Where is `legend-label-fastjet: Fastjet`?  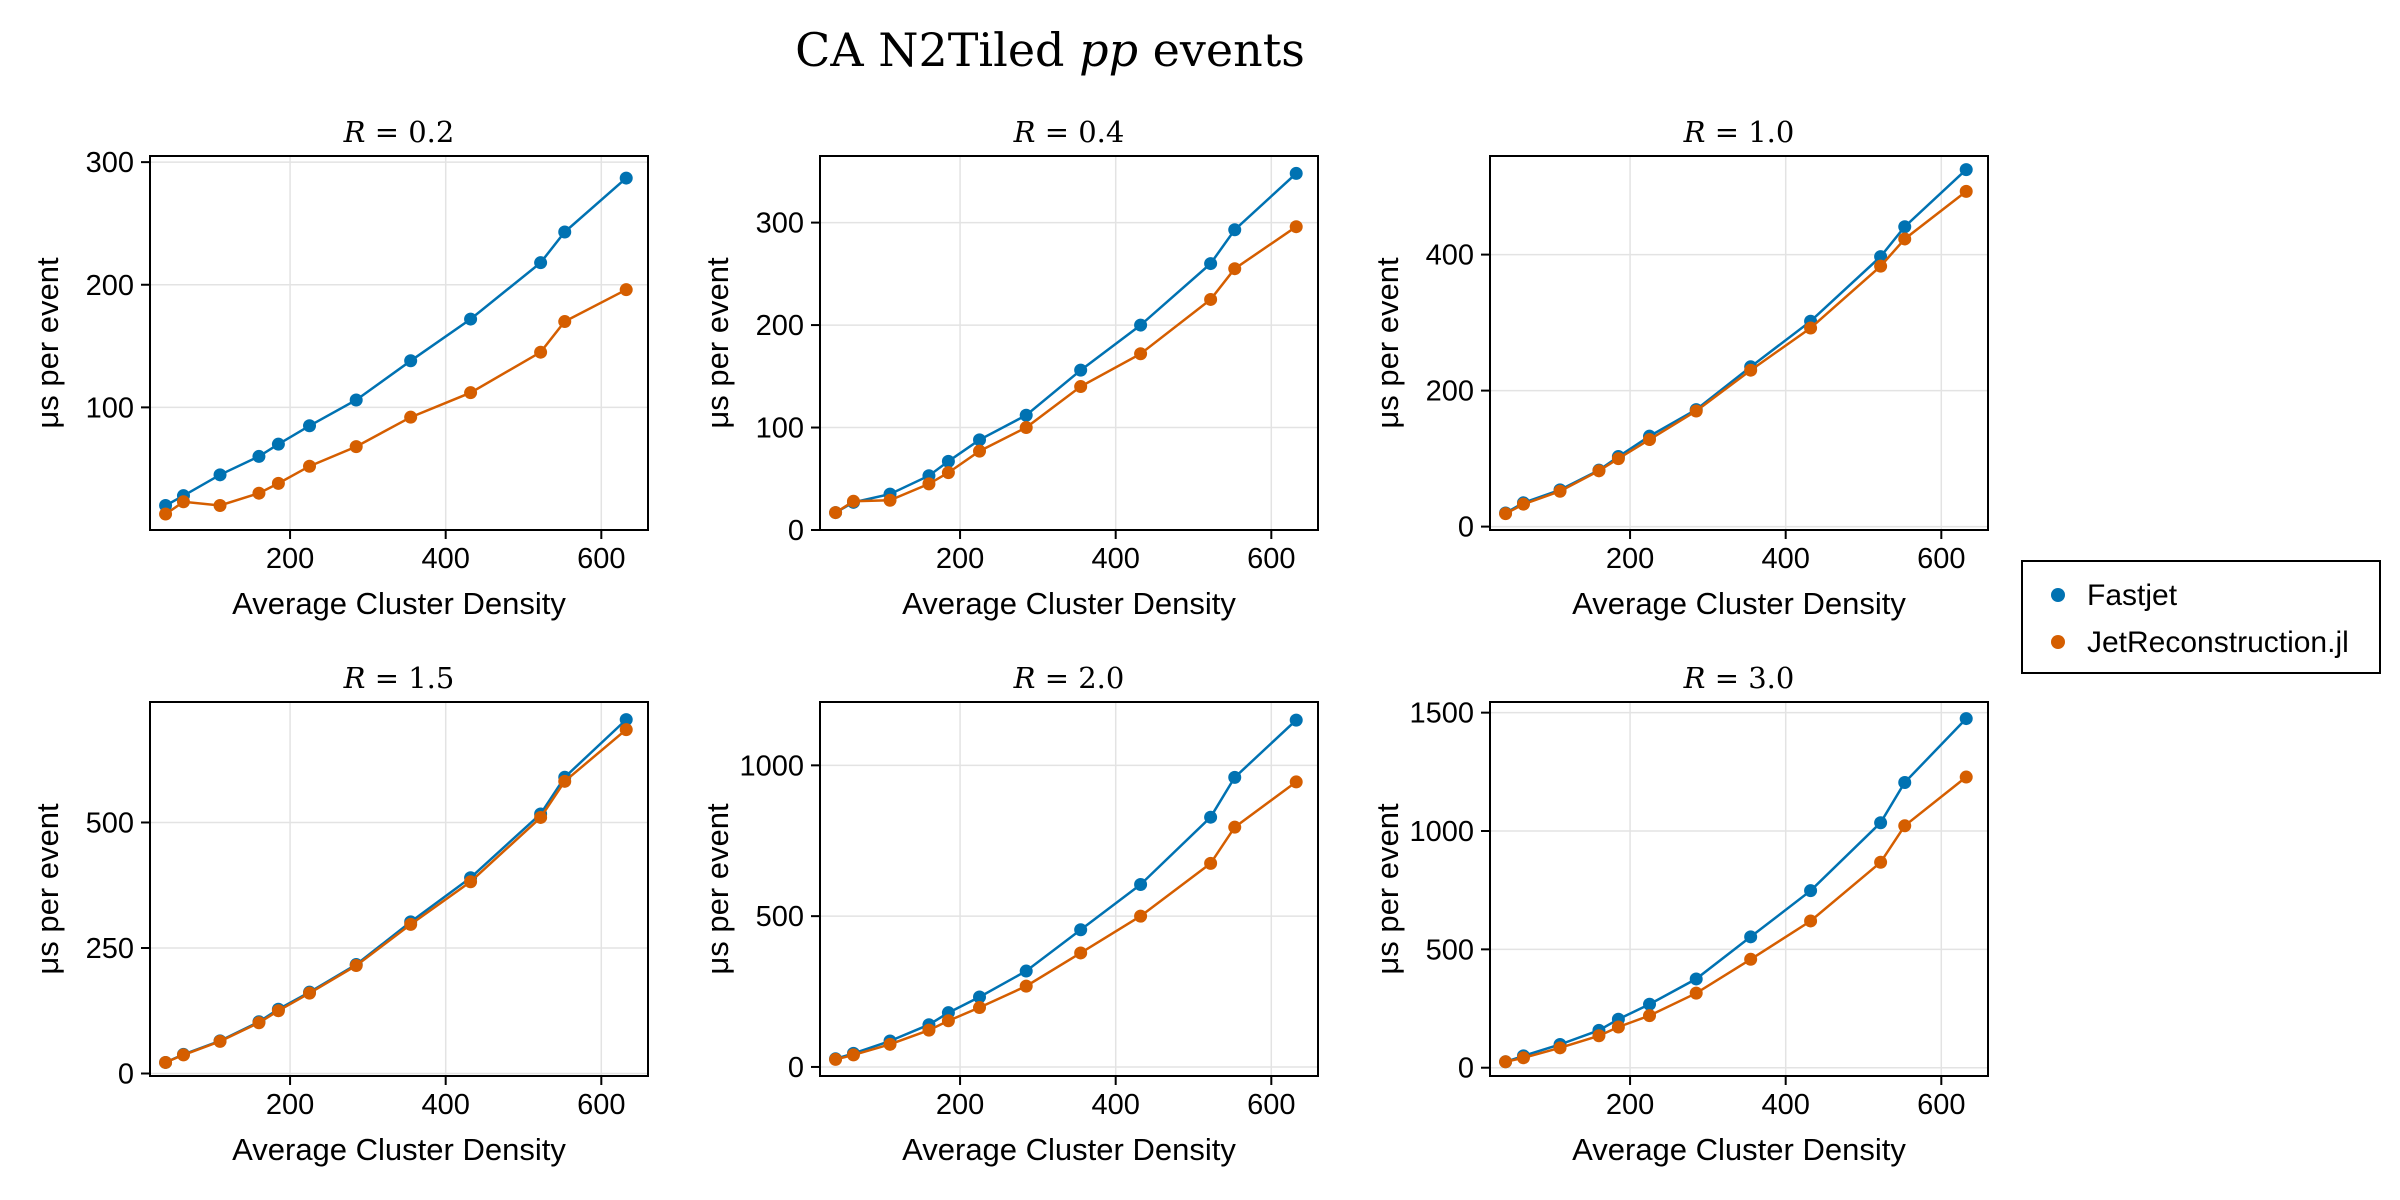 legend-label-fastjet: Fastjet is located at coordinates (2132, 595).